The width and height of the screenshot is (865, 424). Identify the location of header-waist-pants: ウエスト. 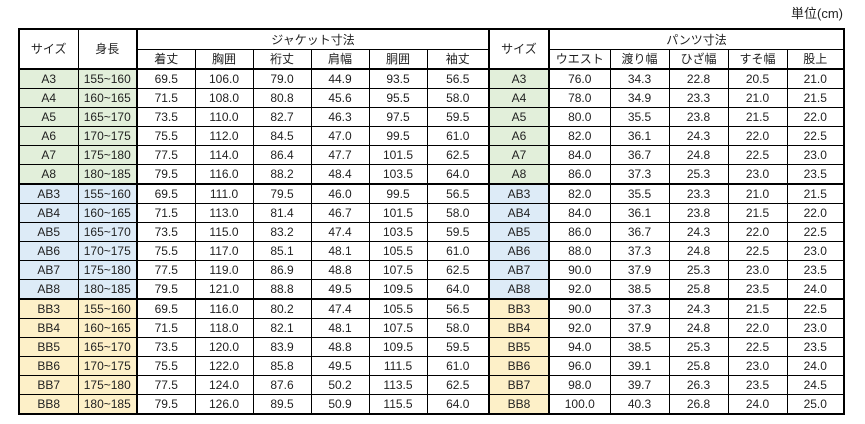
(579, 59).